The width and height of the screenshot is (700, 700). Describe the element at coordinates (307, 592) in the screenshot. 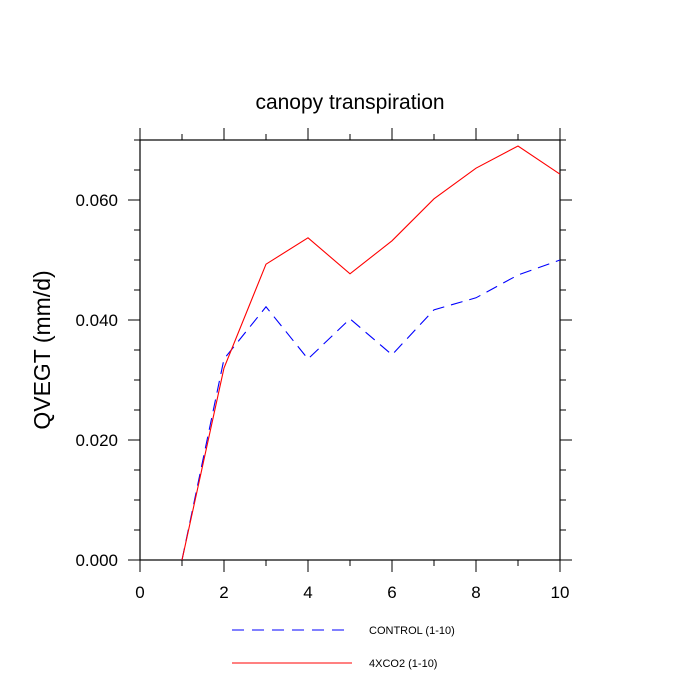

I see `x-tick-label: 4` at that location.